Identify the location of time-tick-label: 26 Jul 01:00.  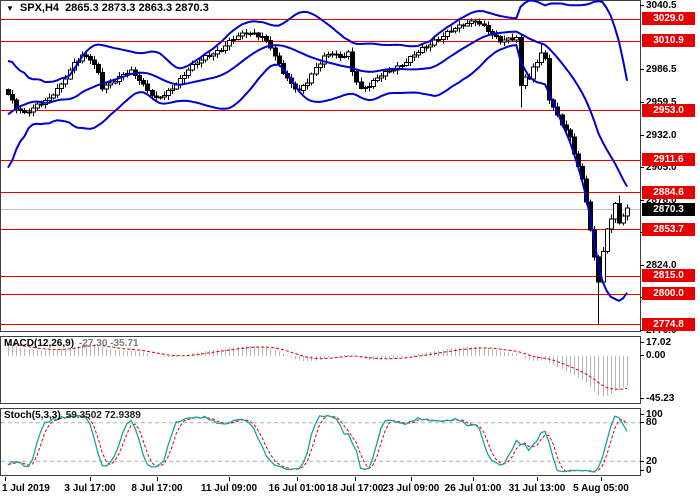
(473, 488).